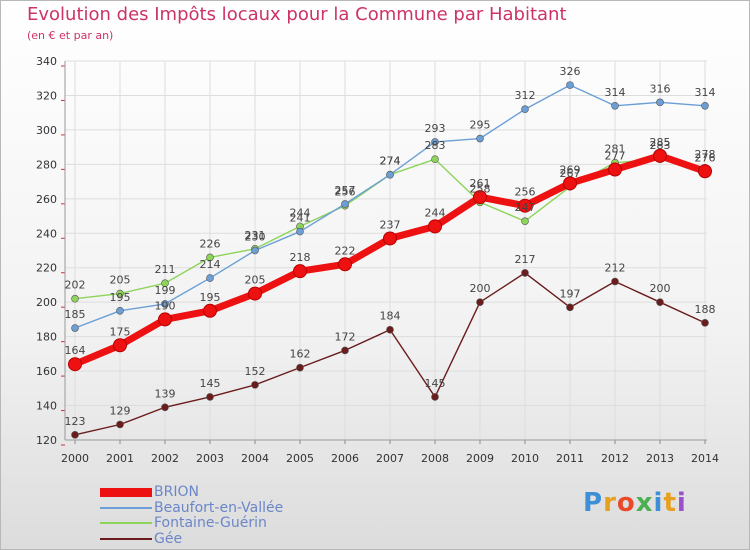  I want to click on x-tick-label: 2013, so click(660, 458).